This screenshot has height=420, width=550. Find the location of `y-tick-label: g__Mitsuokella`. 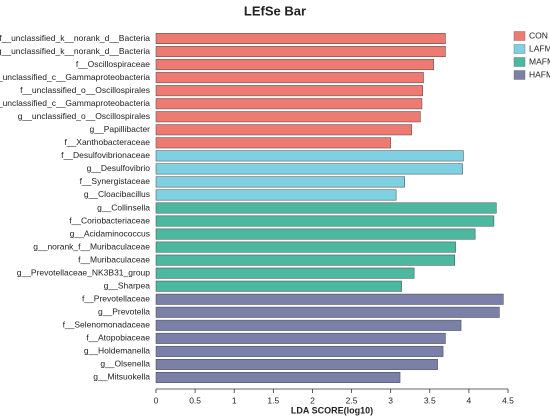

y-tick-label: g__Mitsuokella is located at coordinates (121, 377).